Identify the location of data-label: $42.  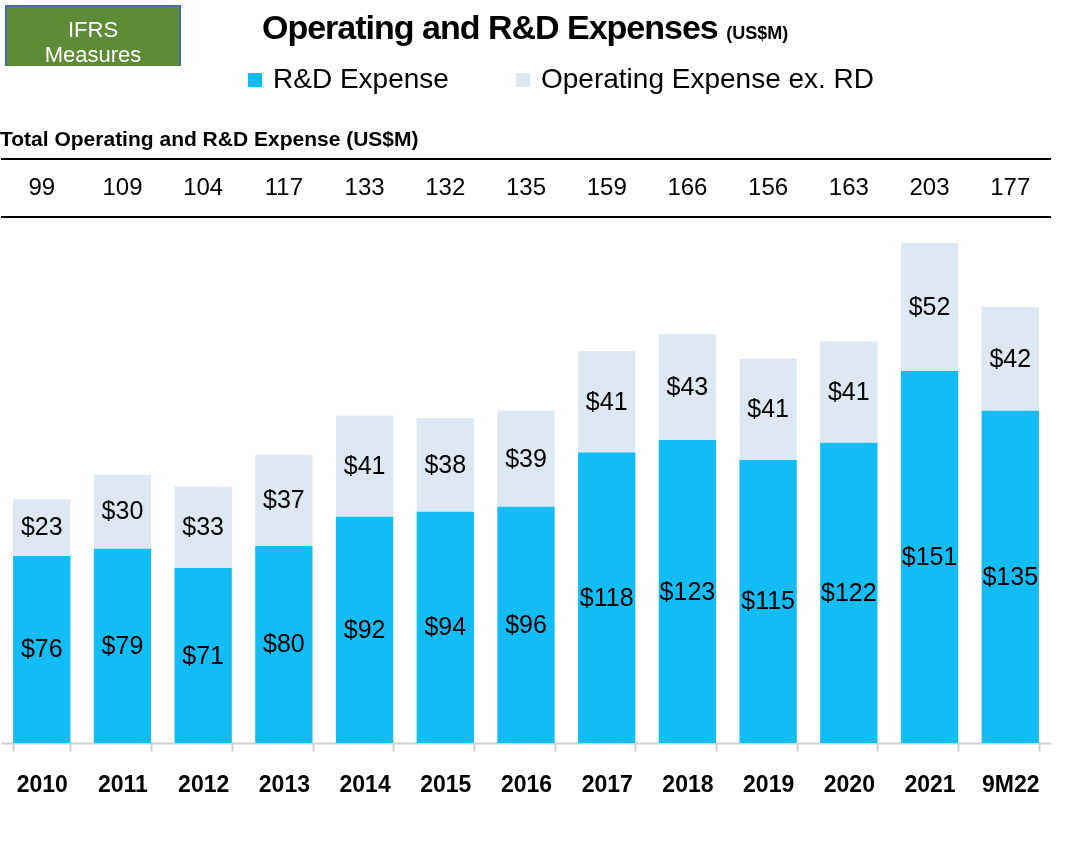
(1010, 357).